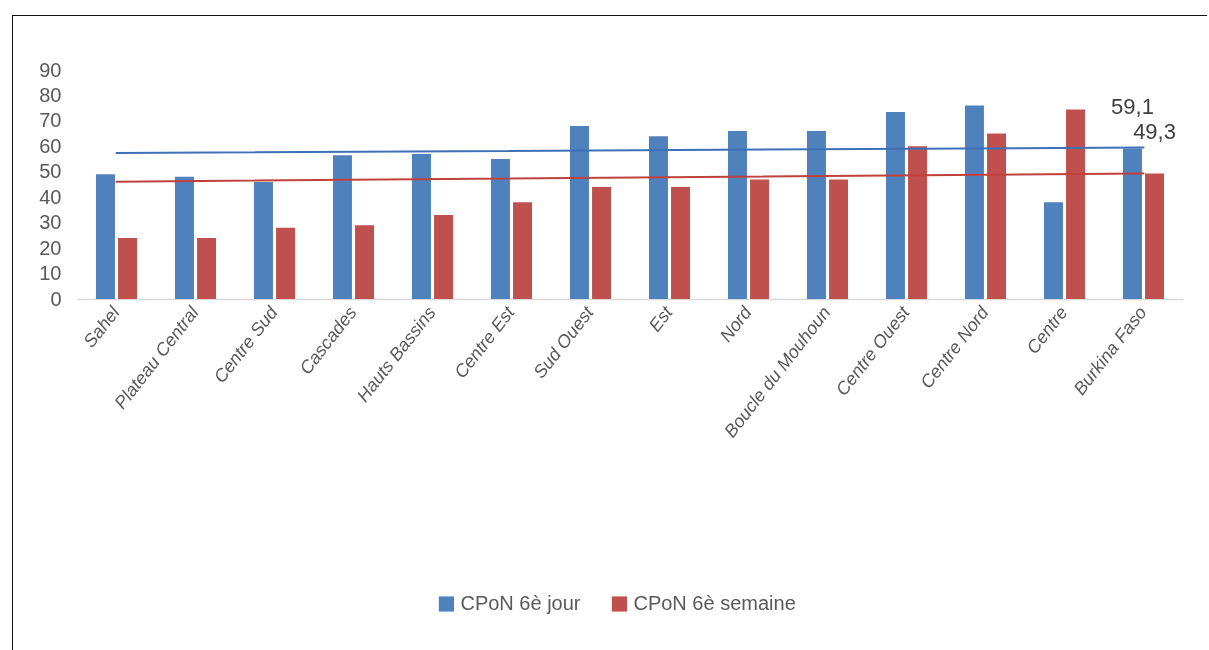  What do you see at coordinates (50, 69) in the screenshot?
I see `y-tick-label: 90` at bounding box center [50, 69].